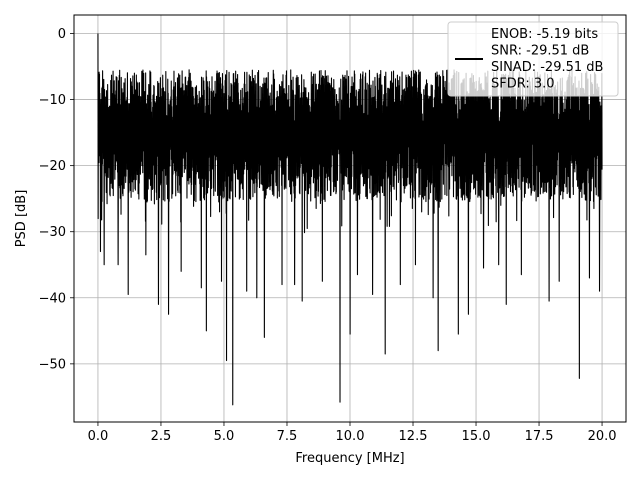  Describe the element at coordinates (52, 364) in the screenshot. I see `y-tick-label: −50` at that location.